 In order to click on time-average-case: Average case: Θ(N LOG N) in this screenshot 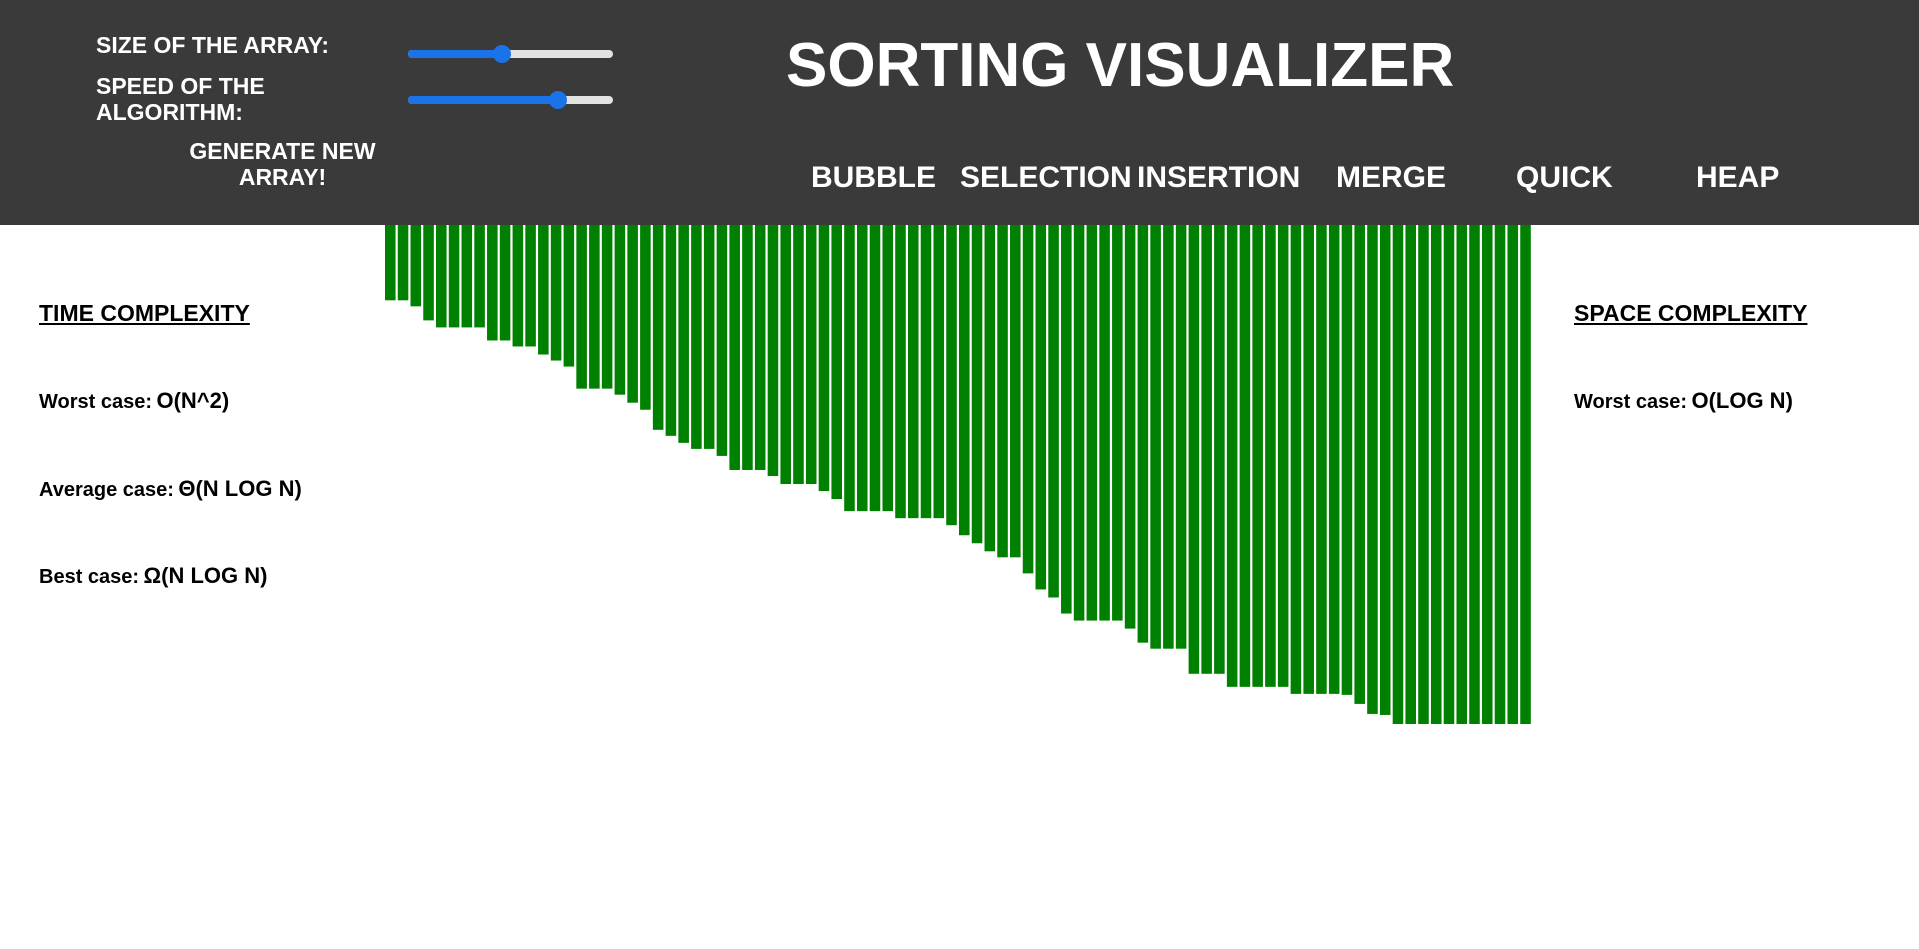, I will do `click(170, 489)`.